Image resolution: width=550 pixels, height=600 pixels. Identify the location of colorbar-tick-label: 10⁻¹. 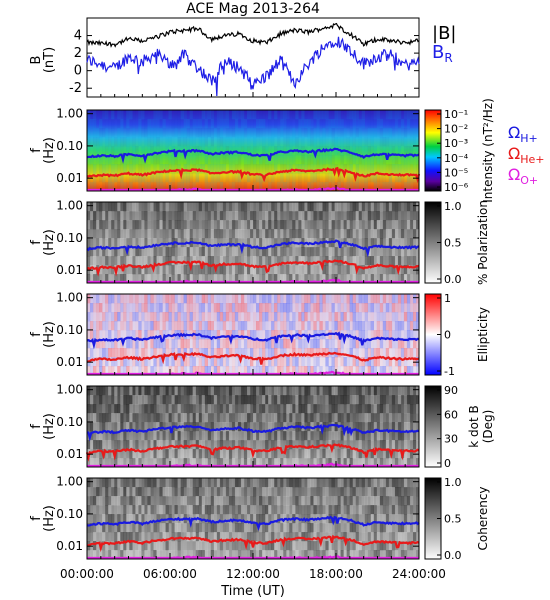
(456, 114).